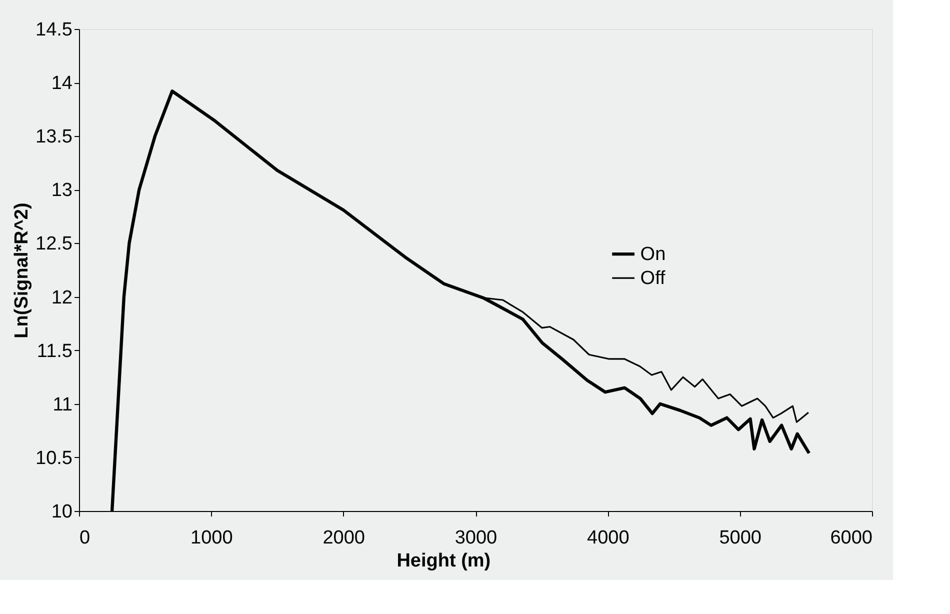 The height and width of the screenshot is (614, 950). Describe the element at coordinates (343, 538) in the screenshot. I see `x-tick-label: 2000` at that location.